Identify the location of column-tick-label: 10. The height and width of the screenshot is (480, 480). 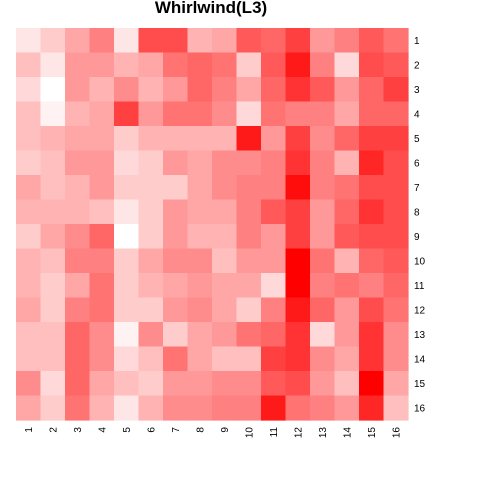
(249, 433).